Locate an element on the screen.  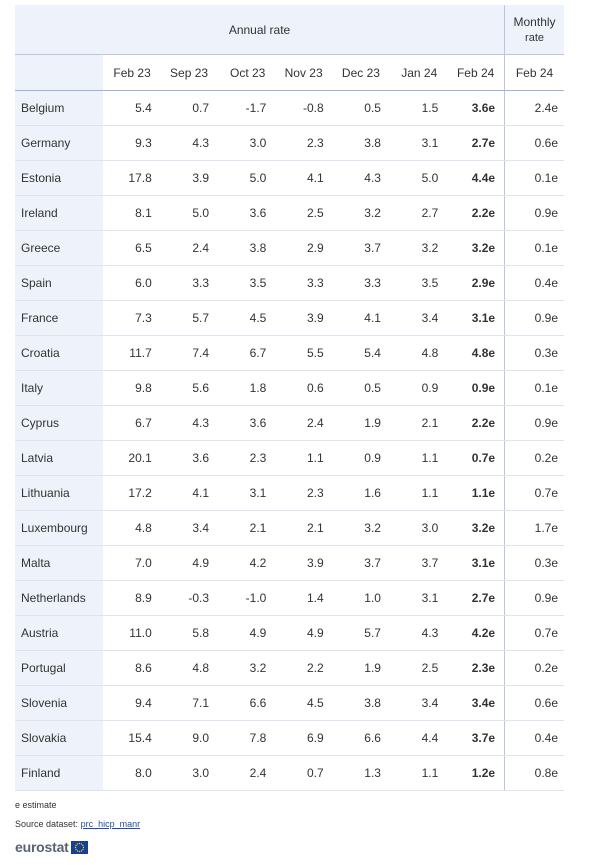
month-column-header: Oct 23 is located at coordinates (247, 72).